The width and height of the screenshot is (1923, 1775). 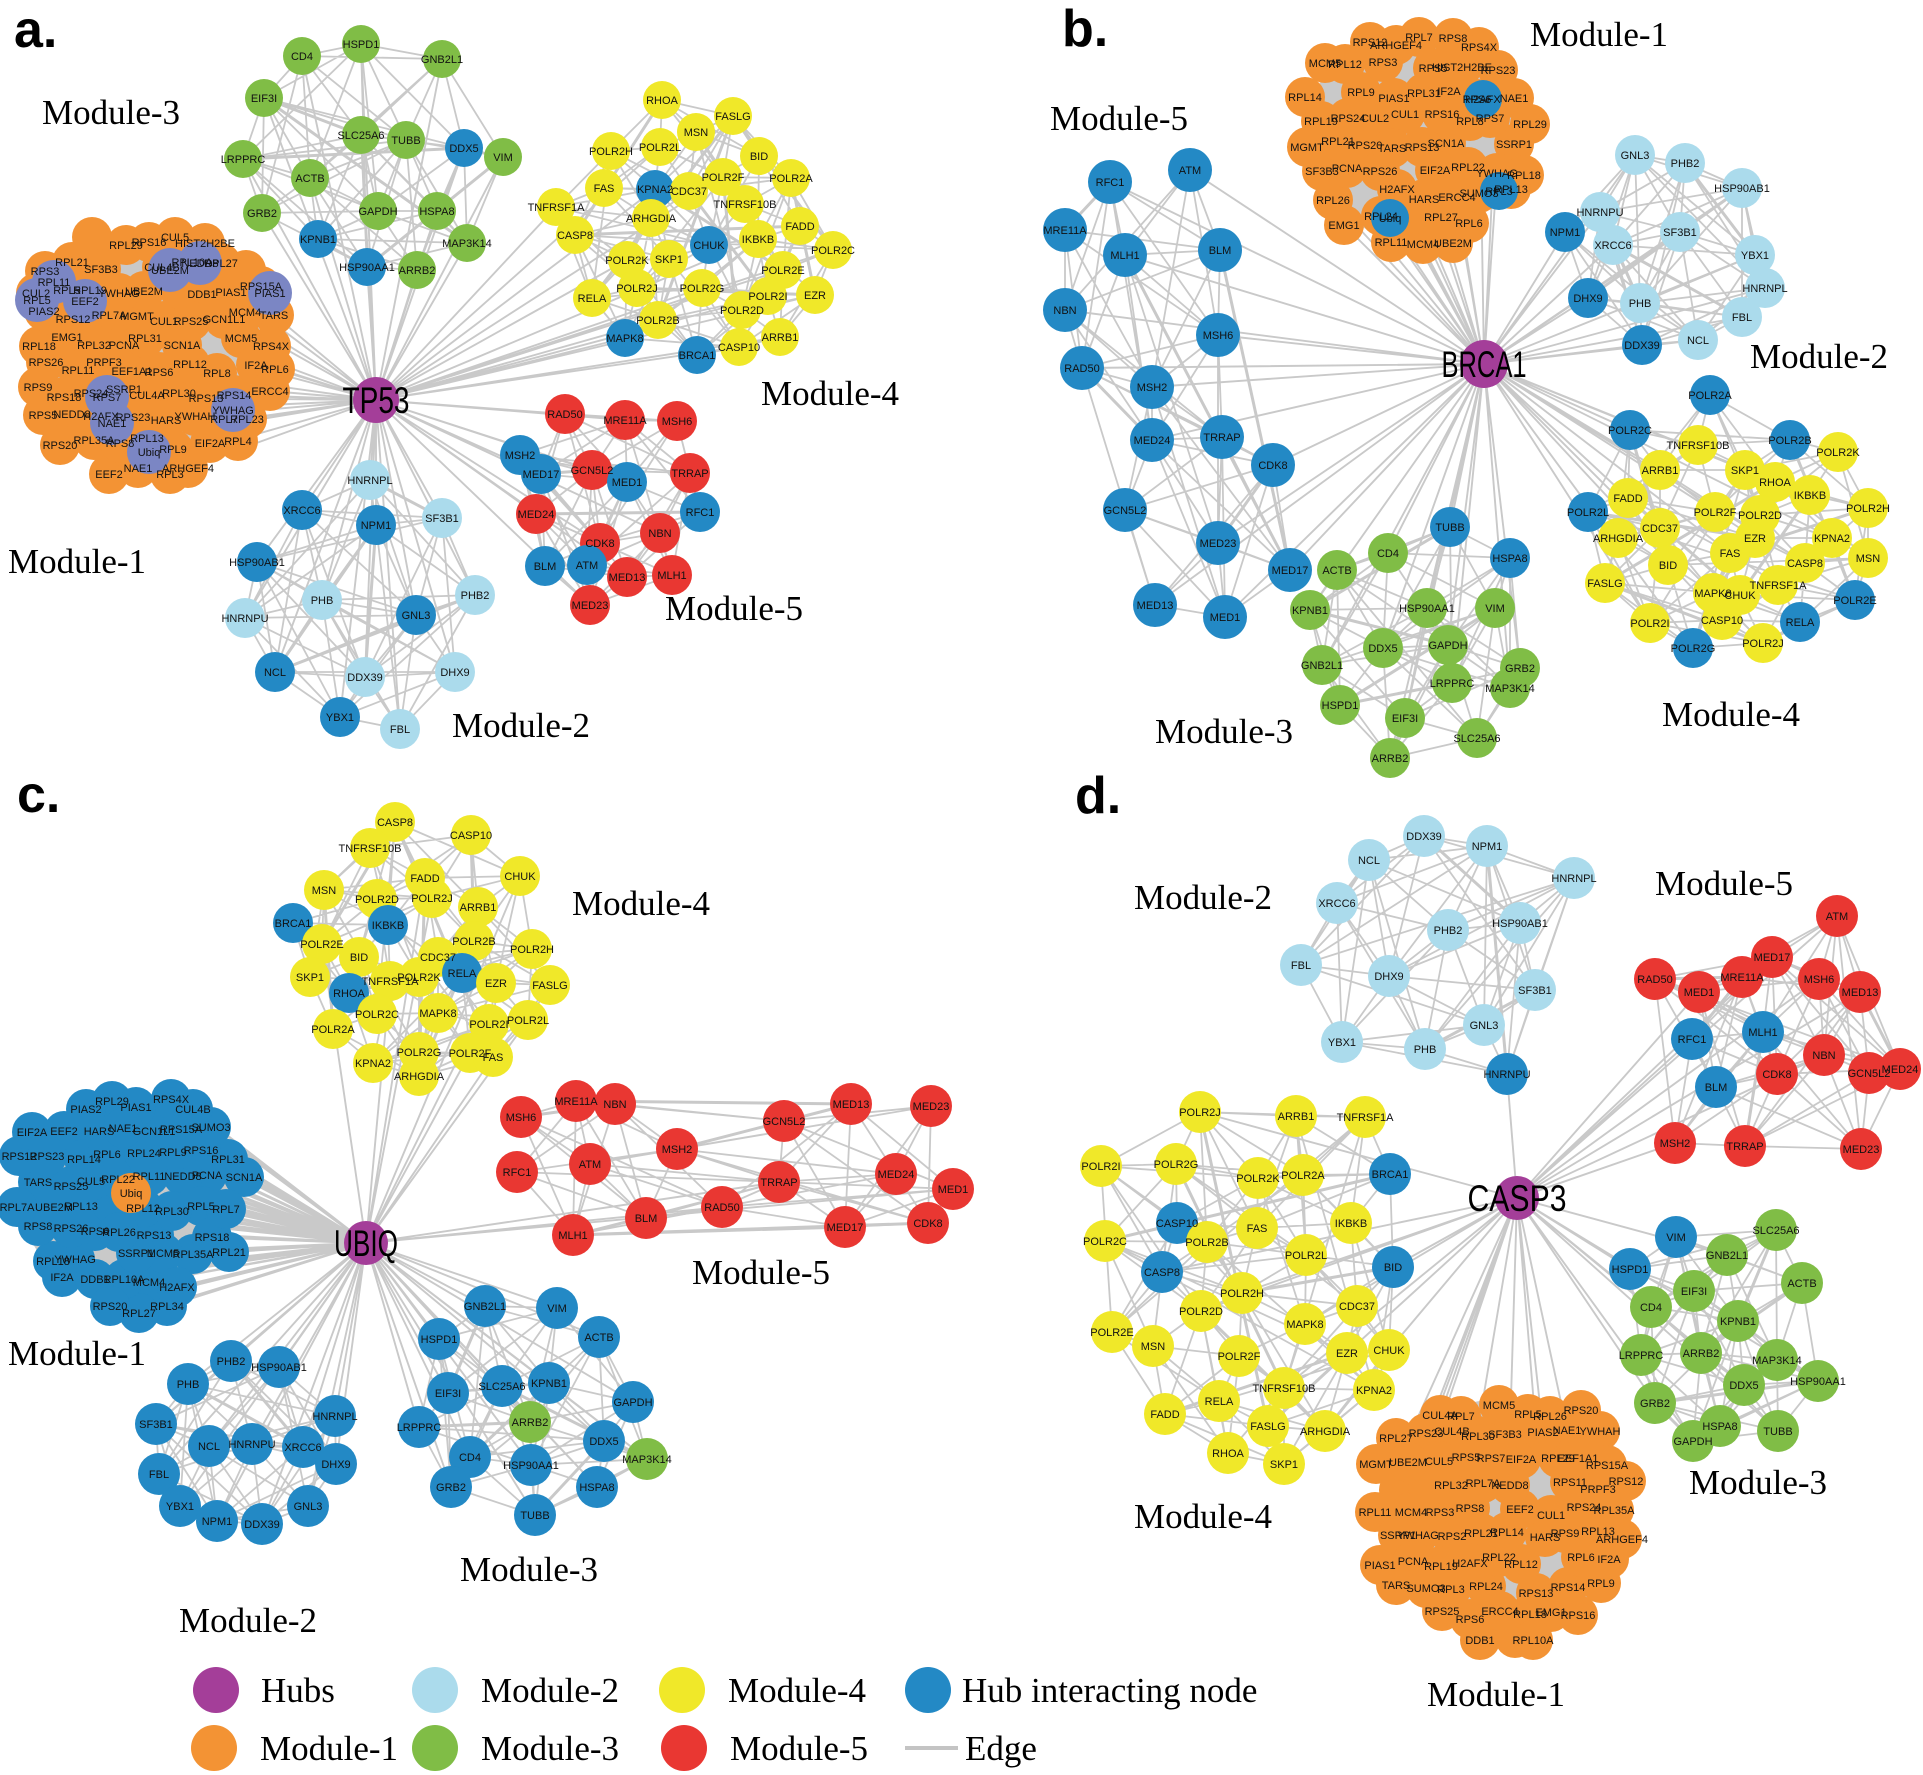 I want to click on svg-text: TNFRSF10B, so click(x=1698, y=446).